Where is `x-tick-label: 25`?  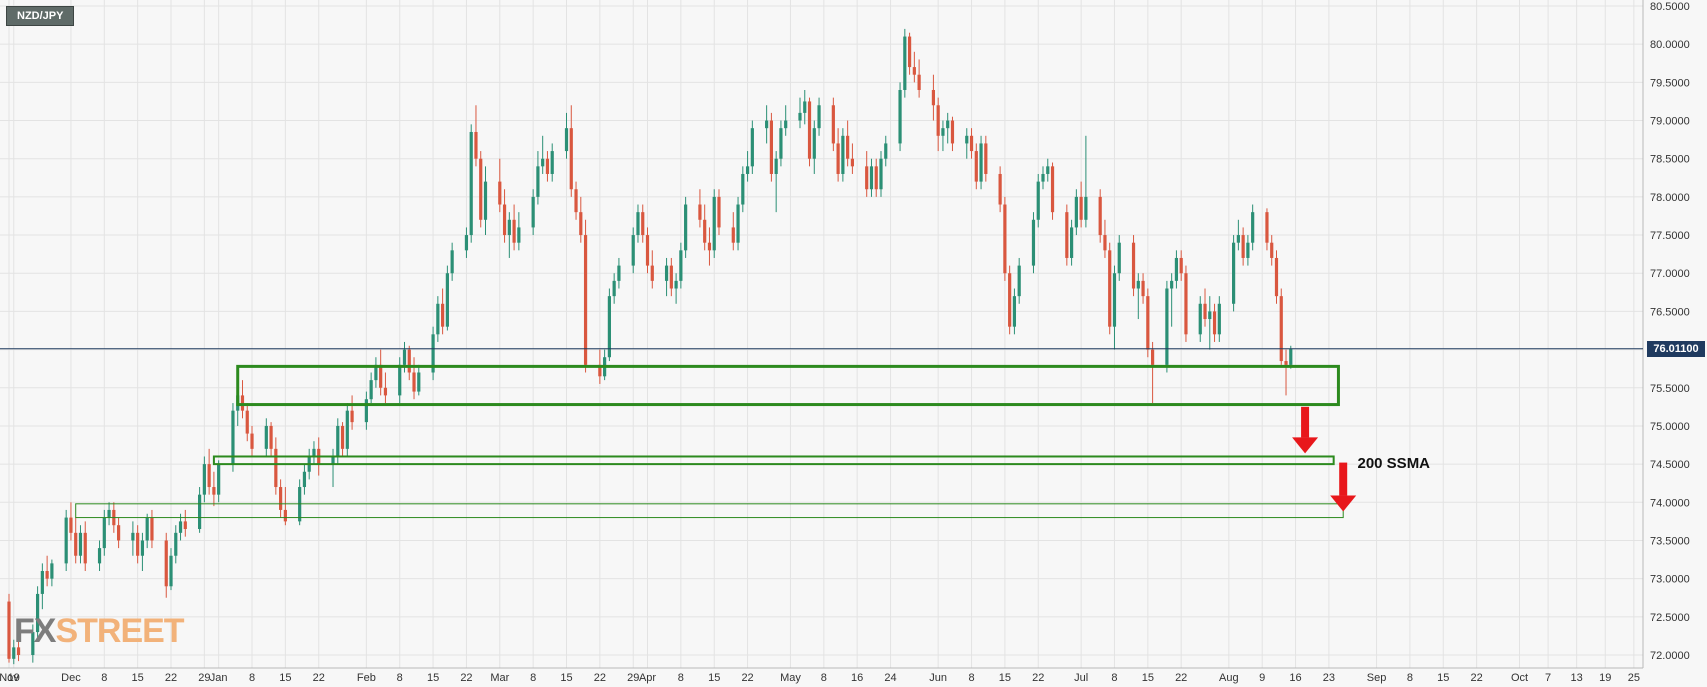 x-tick-label: 25 is located at coordinates (1634, 678).